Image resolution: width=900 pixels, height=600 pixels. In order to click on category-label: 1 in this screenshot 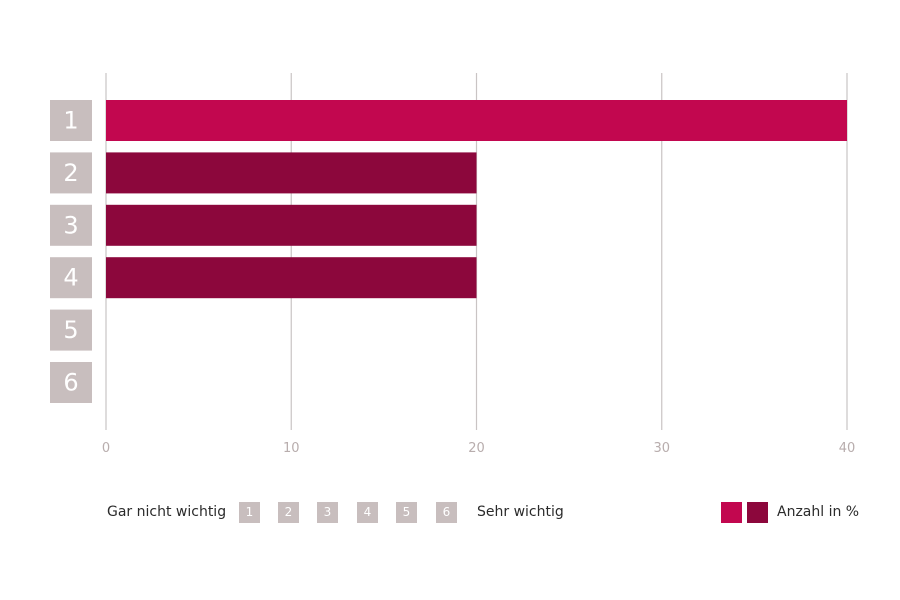, I will do `click(70, 121)`.